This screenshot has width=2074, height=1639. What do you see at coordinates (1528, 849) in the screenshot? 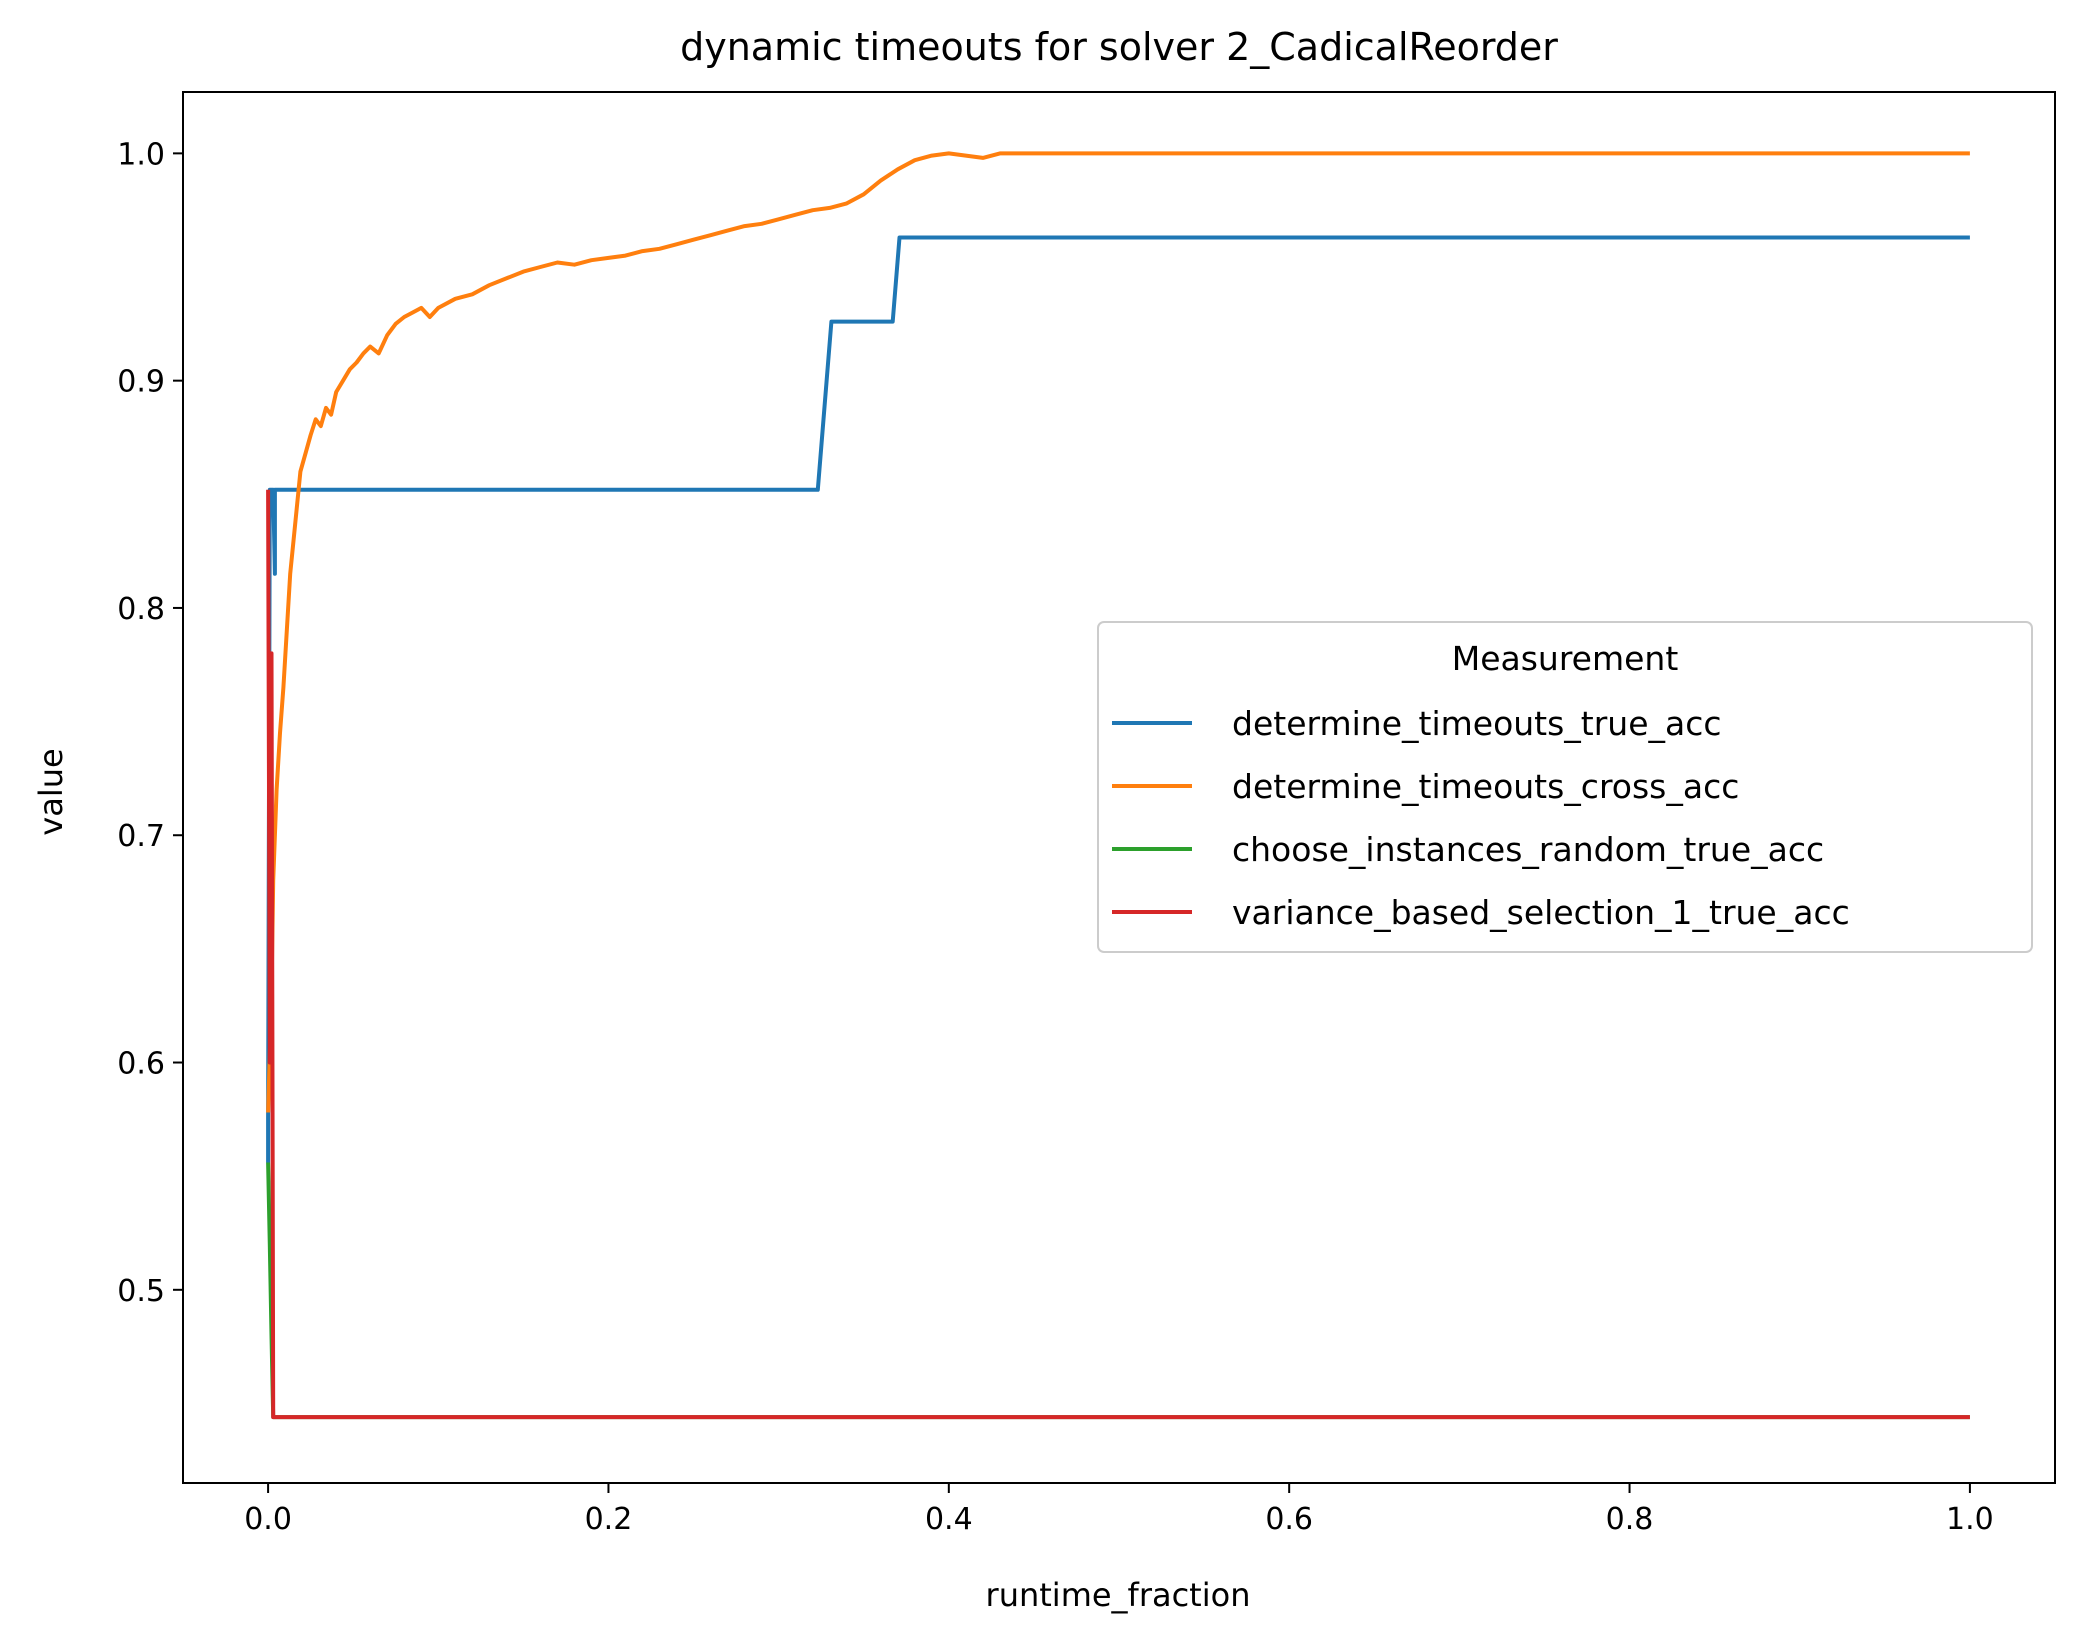
I see `legend-entry-3: choose_instances_random_true_acc` at bounding box center [1528, 849].